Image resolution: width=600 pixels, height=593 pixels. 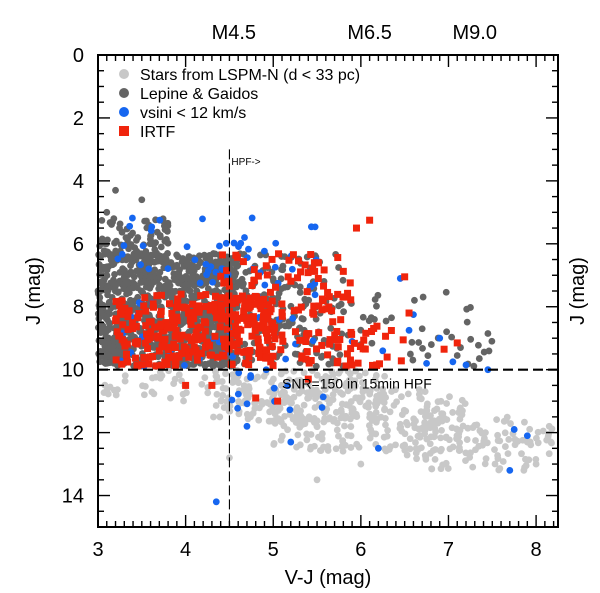 What do you see at coordinates (234, 33) in the screenshot?
I see `top-axis-label: M4.5` at bounding box center [234, 33].